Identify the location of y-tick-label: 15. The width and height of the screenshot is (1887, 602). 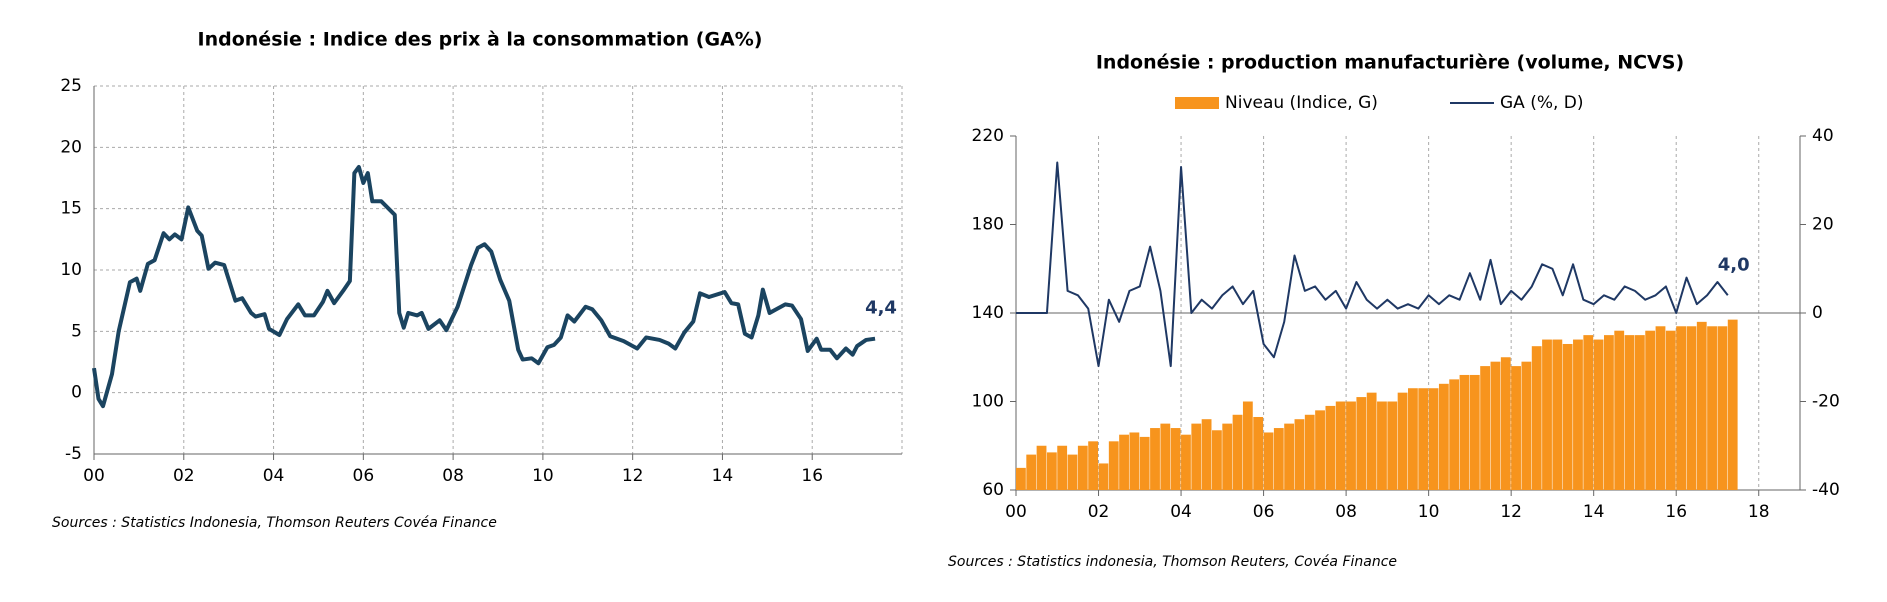
(71, 209).